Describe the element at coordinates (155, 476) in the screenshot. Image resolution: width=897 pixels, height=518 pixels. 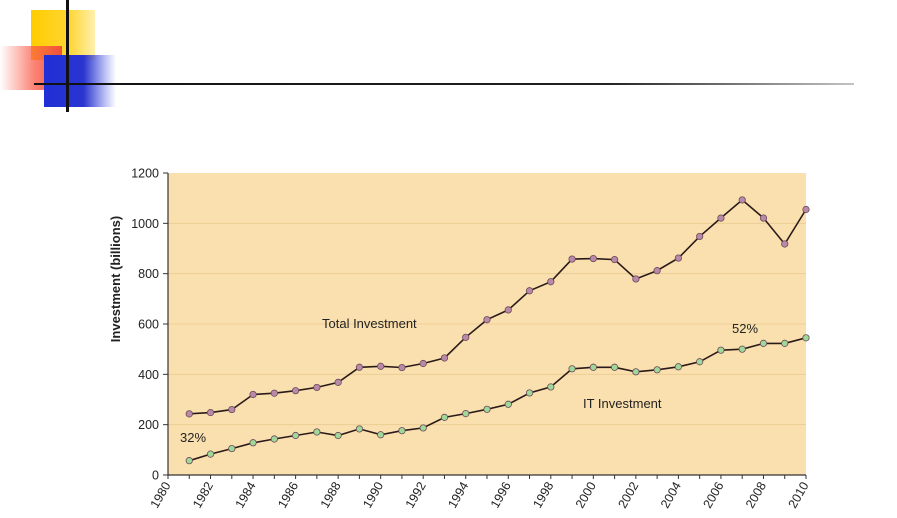
I see `y-tick-label: 0` at that location.